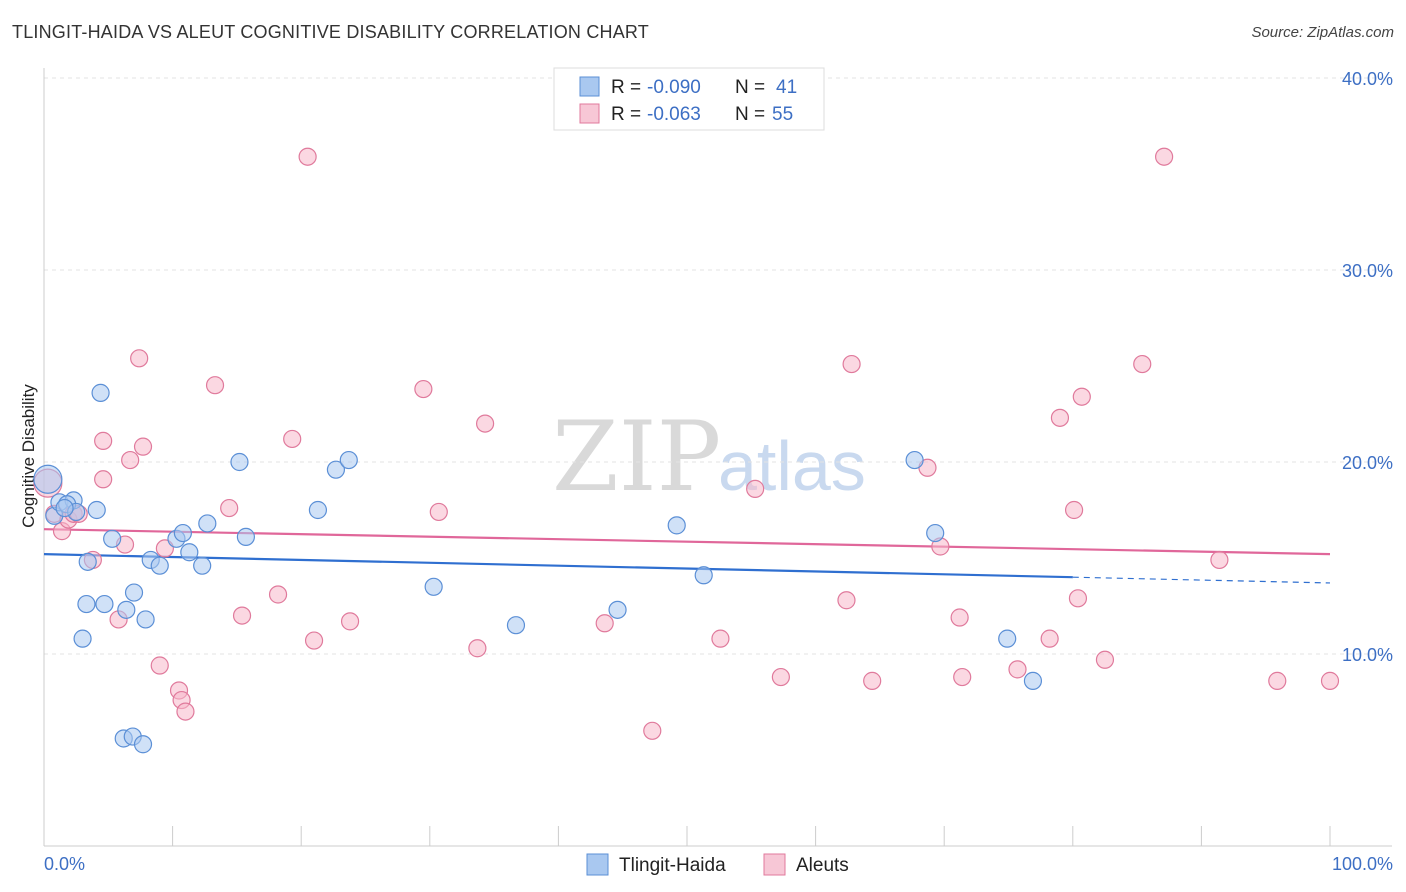  I want to click on legend-r-label-1: R =, so click(626, 87).